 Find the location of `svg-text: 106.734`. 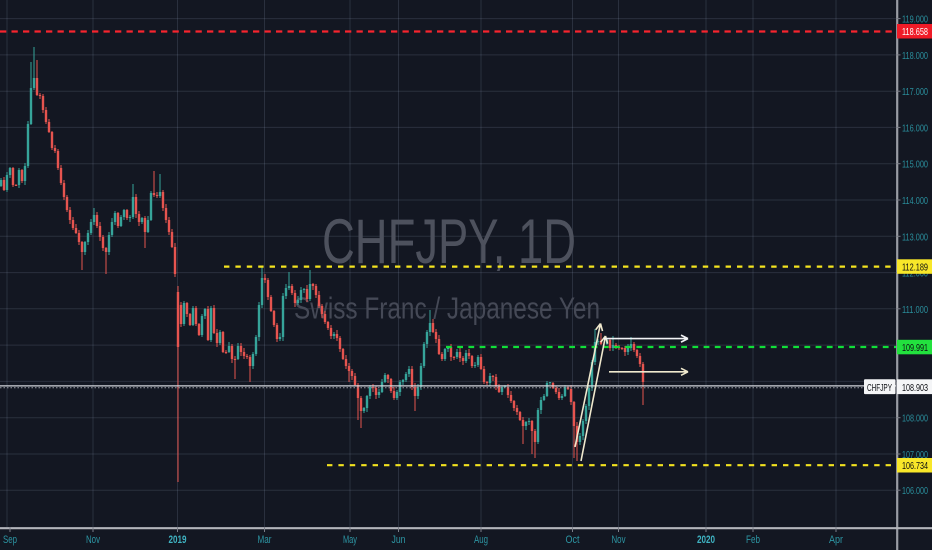

svg-text: 106.734 is located at coordinates (915, 466).